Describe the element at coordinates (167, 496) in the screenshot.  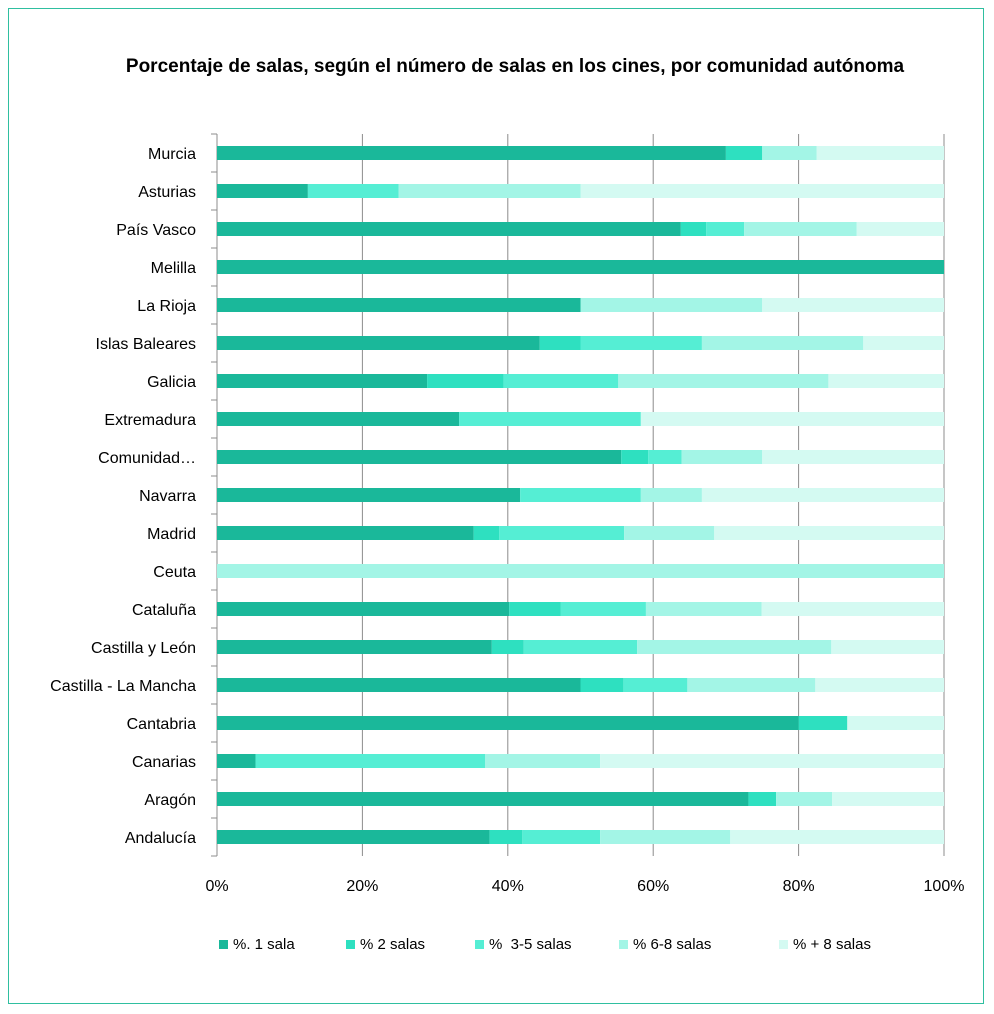
I see `y-tick-label: Navarra` at that location.